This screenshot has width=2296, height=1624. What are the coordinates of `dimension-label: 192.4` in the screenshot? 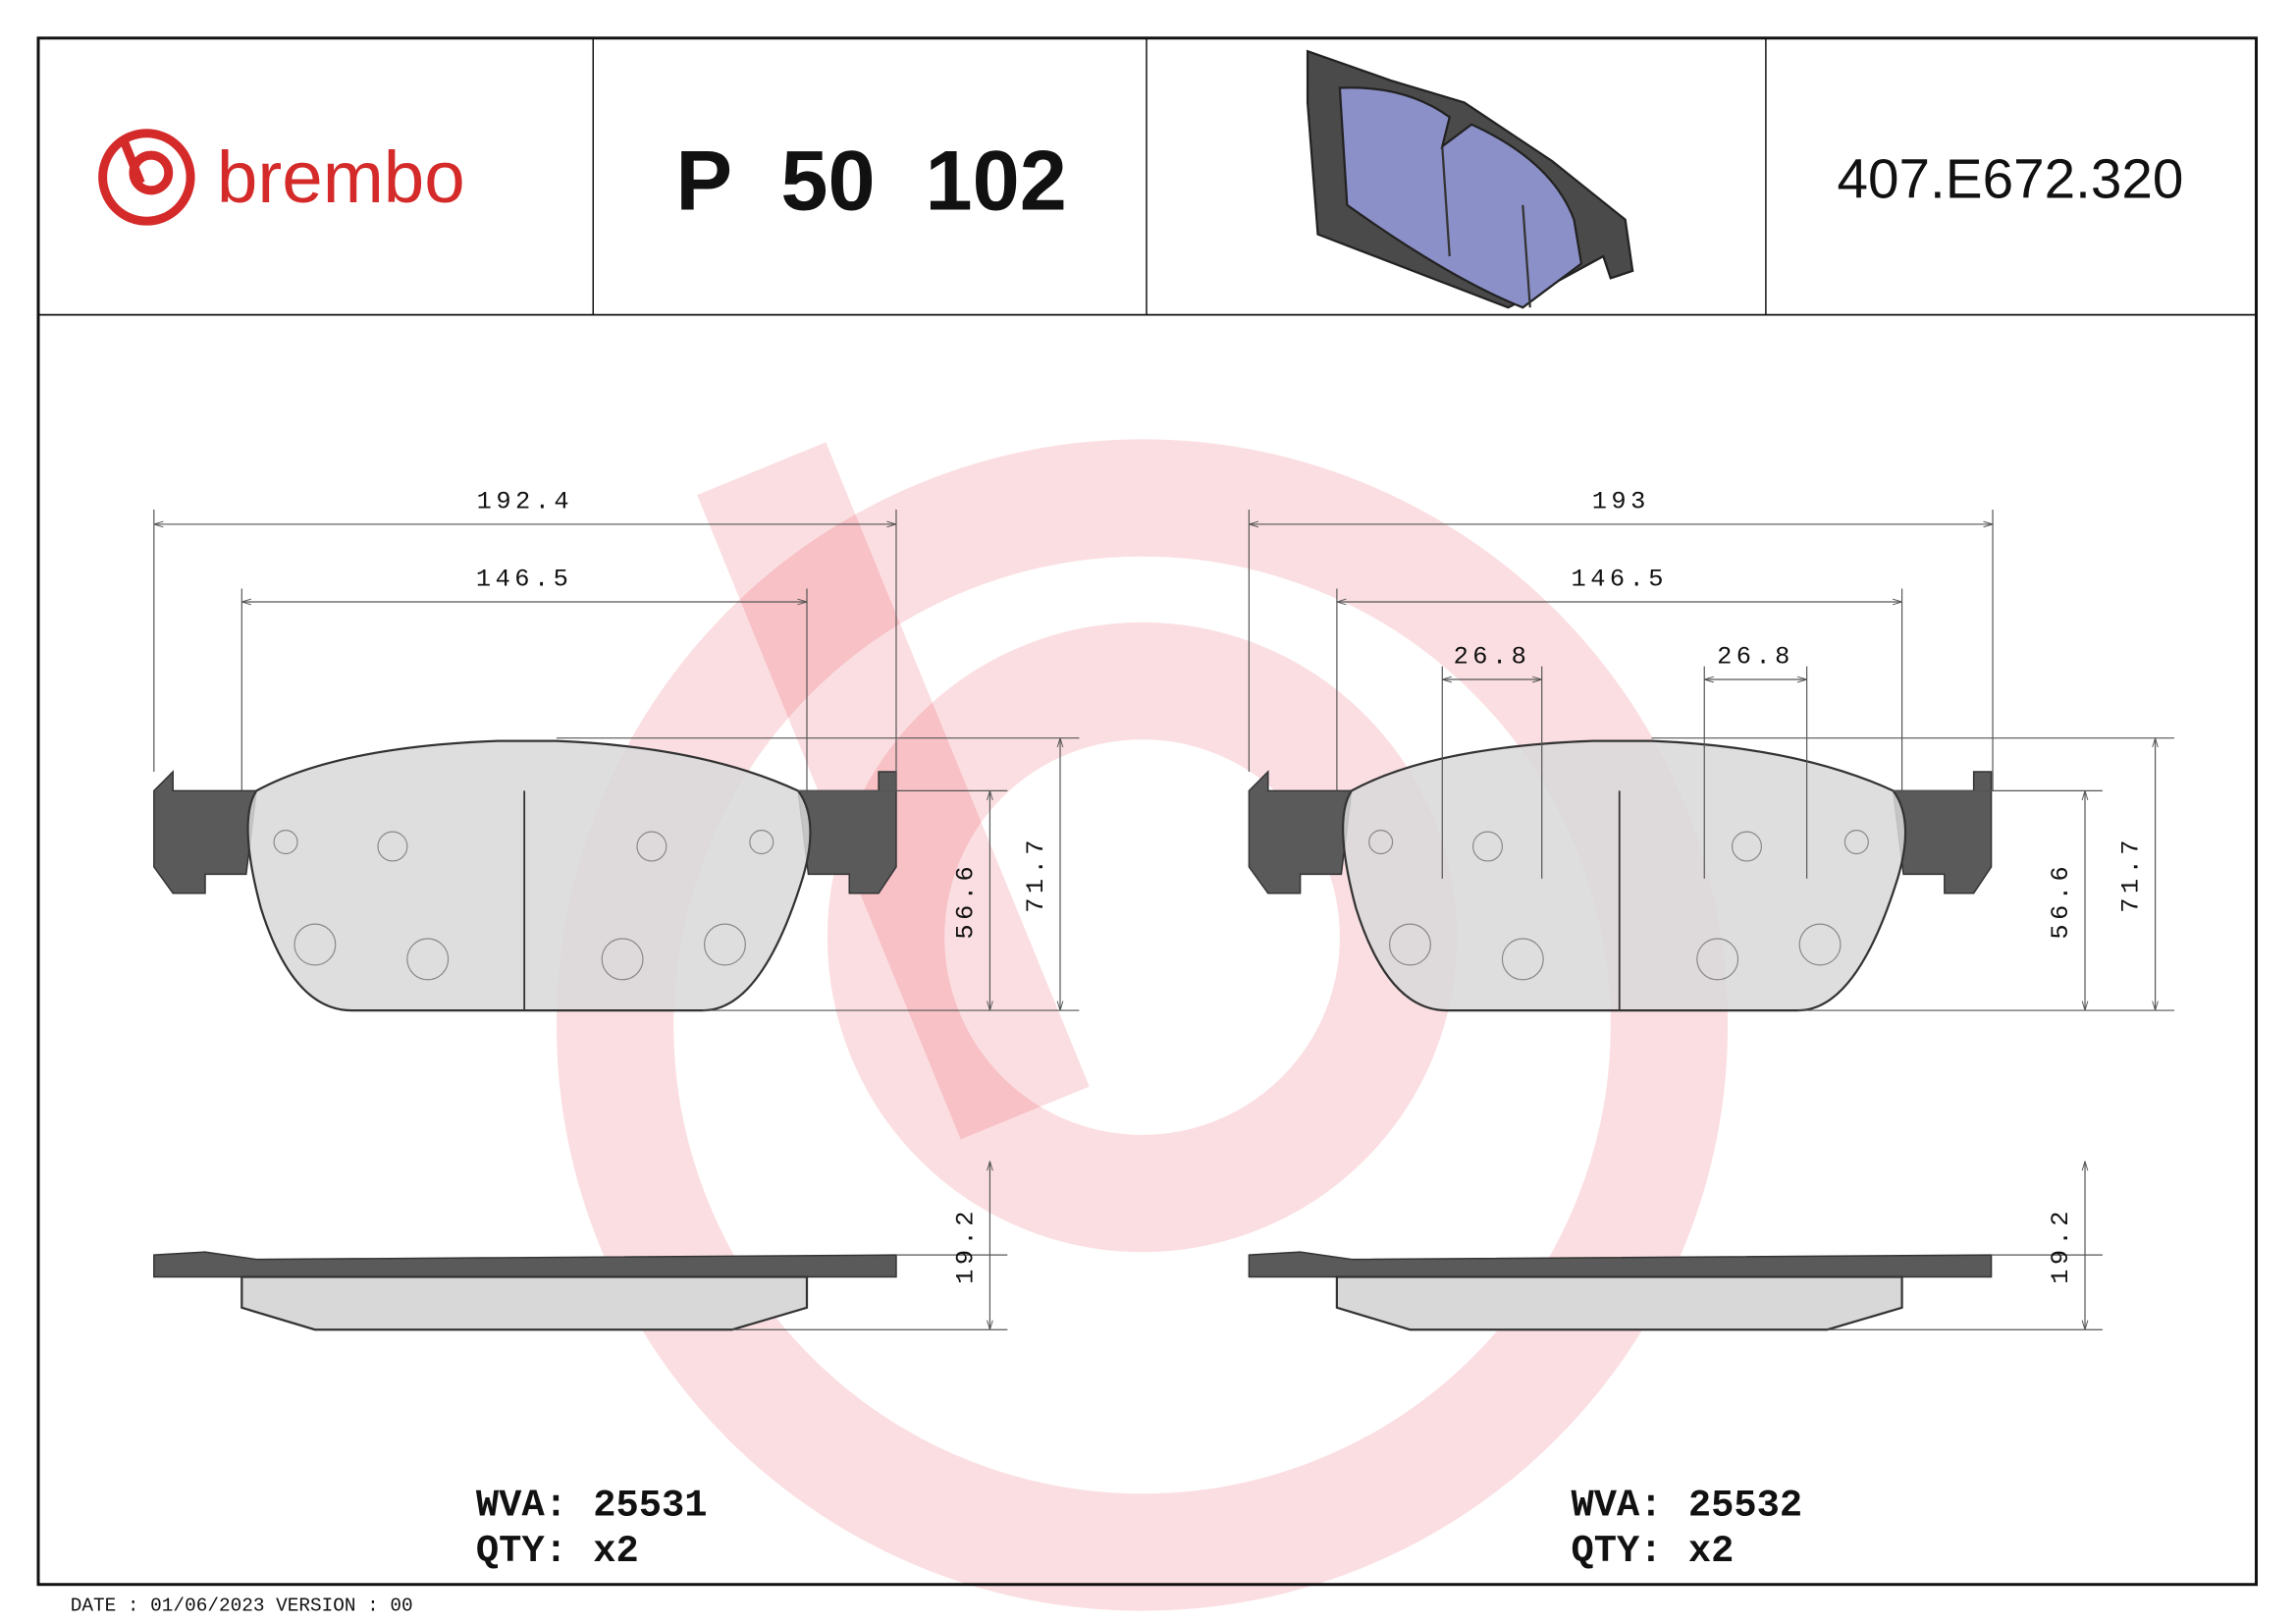 It's located at (525, 502).